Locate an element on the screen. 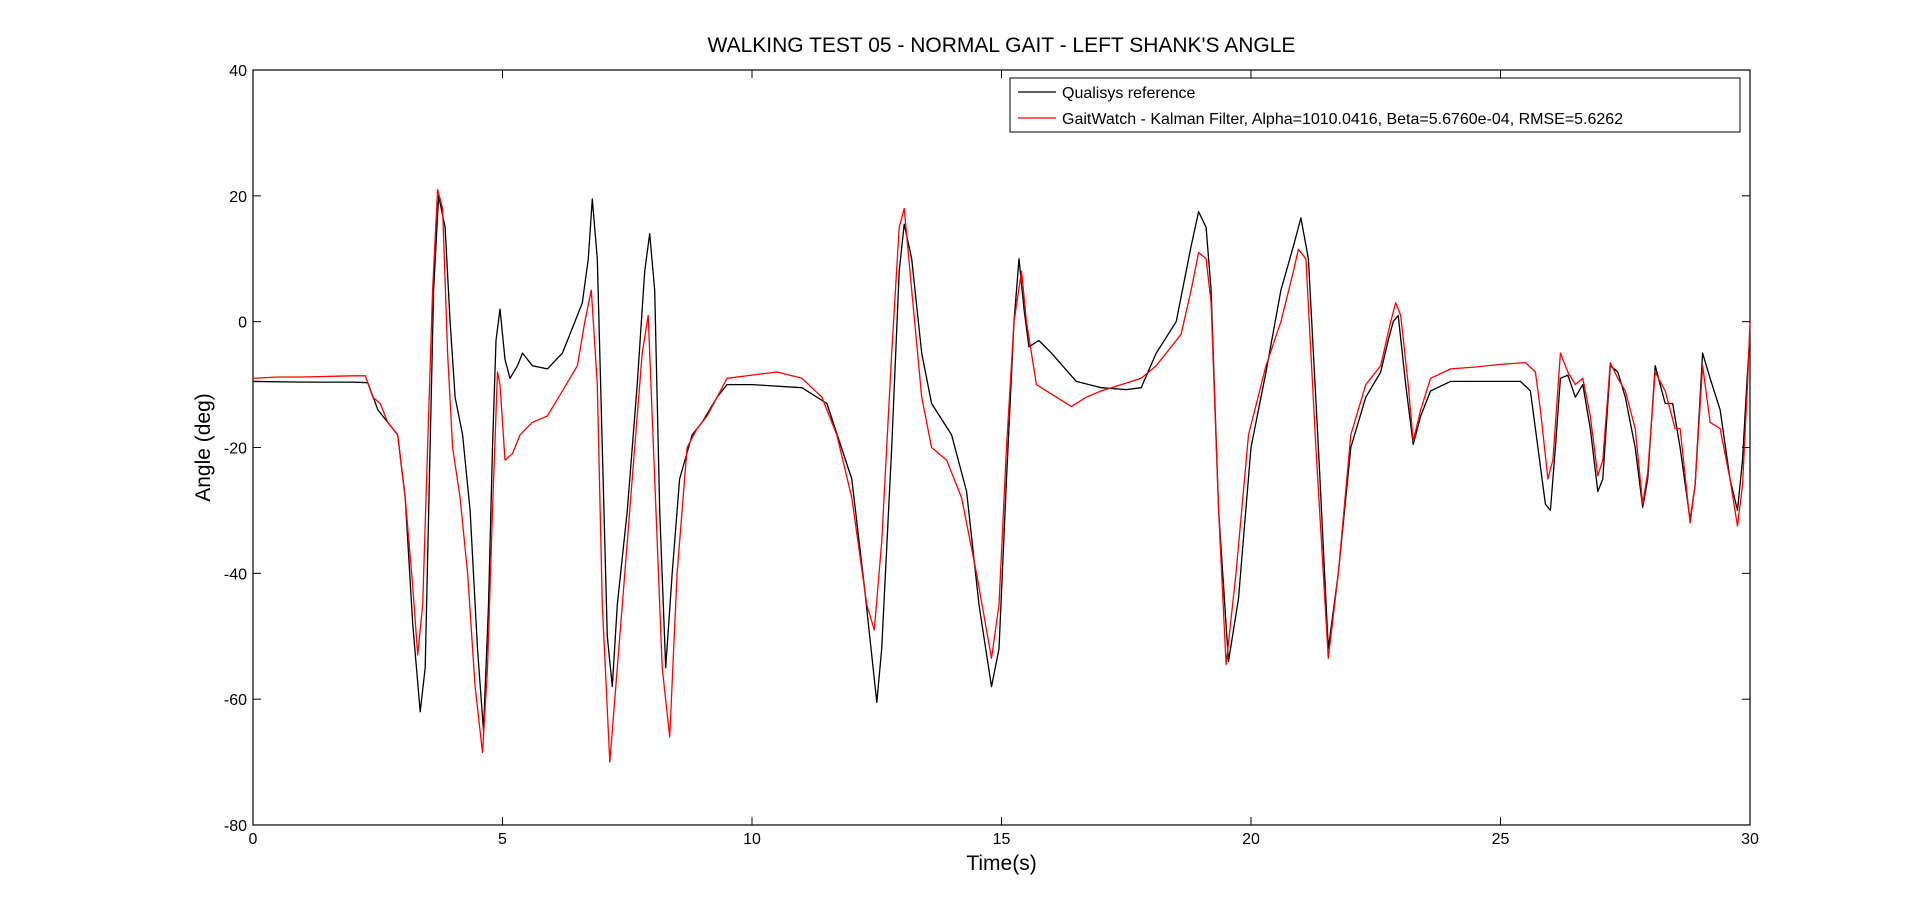 Image resolution: width=1920 pixels, height=921 pixels. y-tick-label: 20 is located at coordinates (238, 197).